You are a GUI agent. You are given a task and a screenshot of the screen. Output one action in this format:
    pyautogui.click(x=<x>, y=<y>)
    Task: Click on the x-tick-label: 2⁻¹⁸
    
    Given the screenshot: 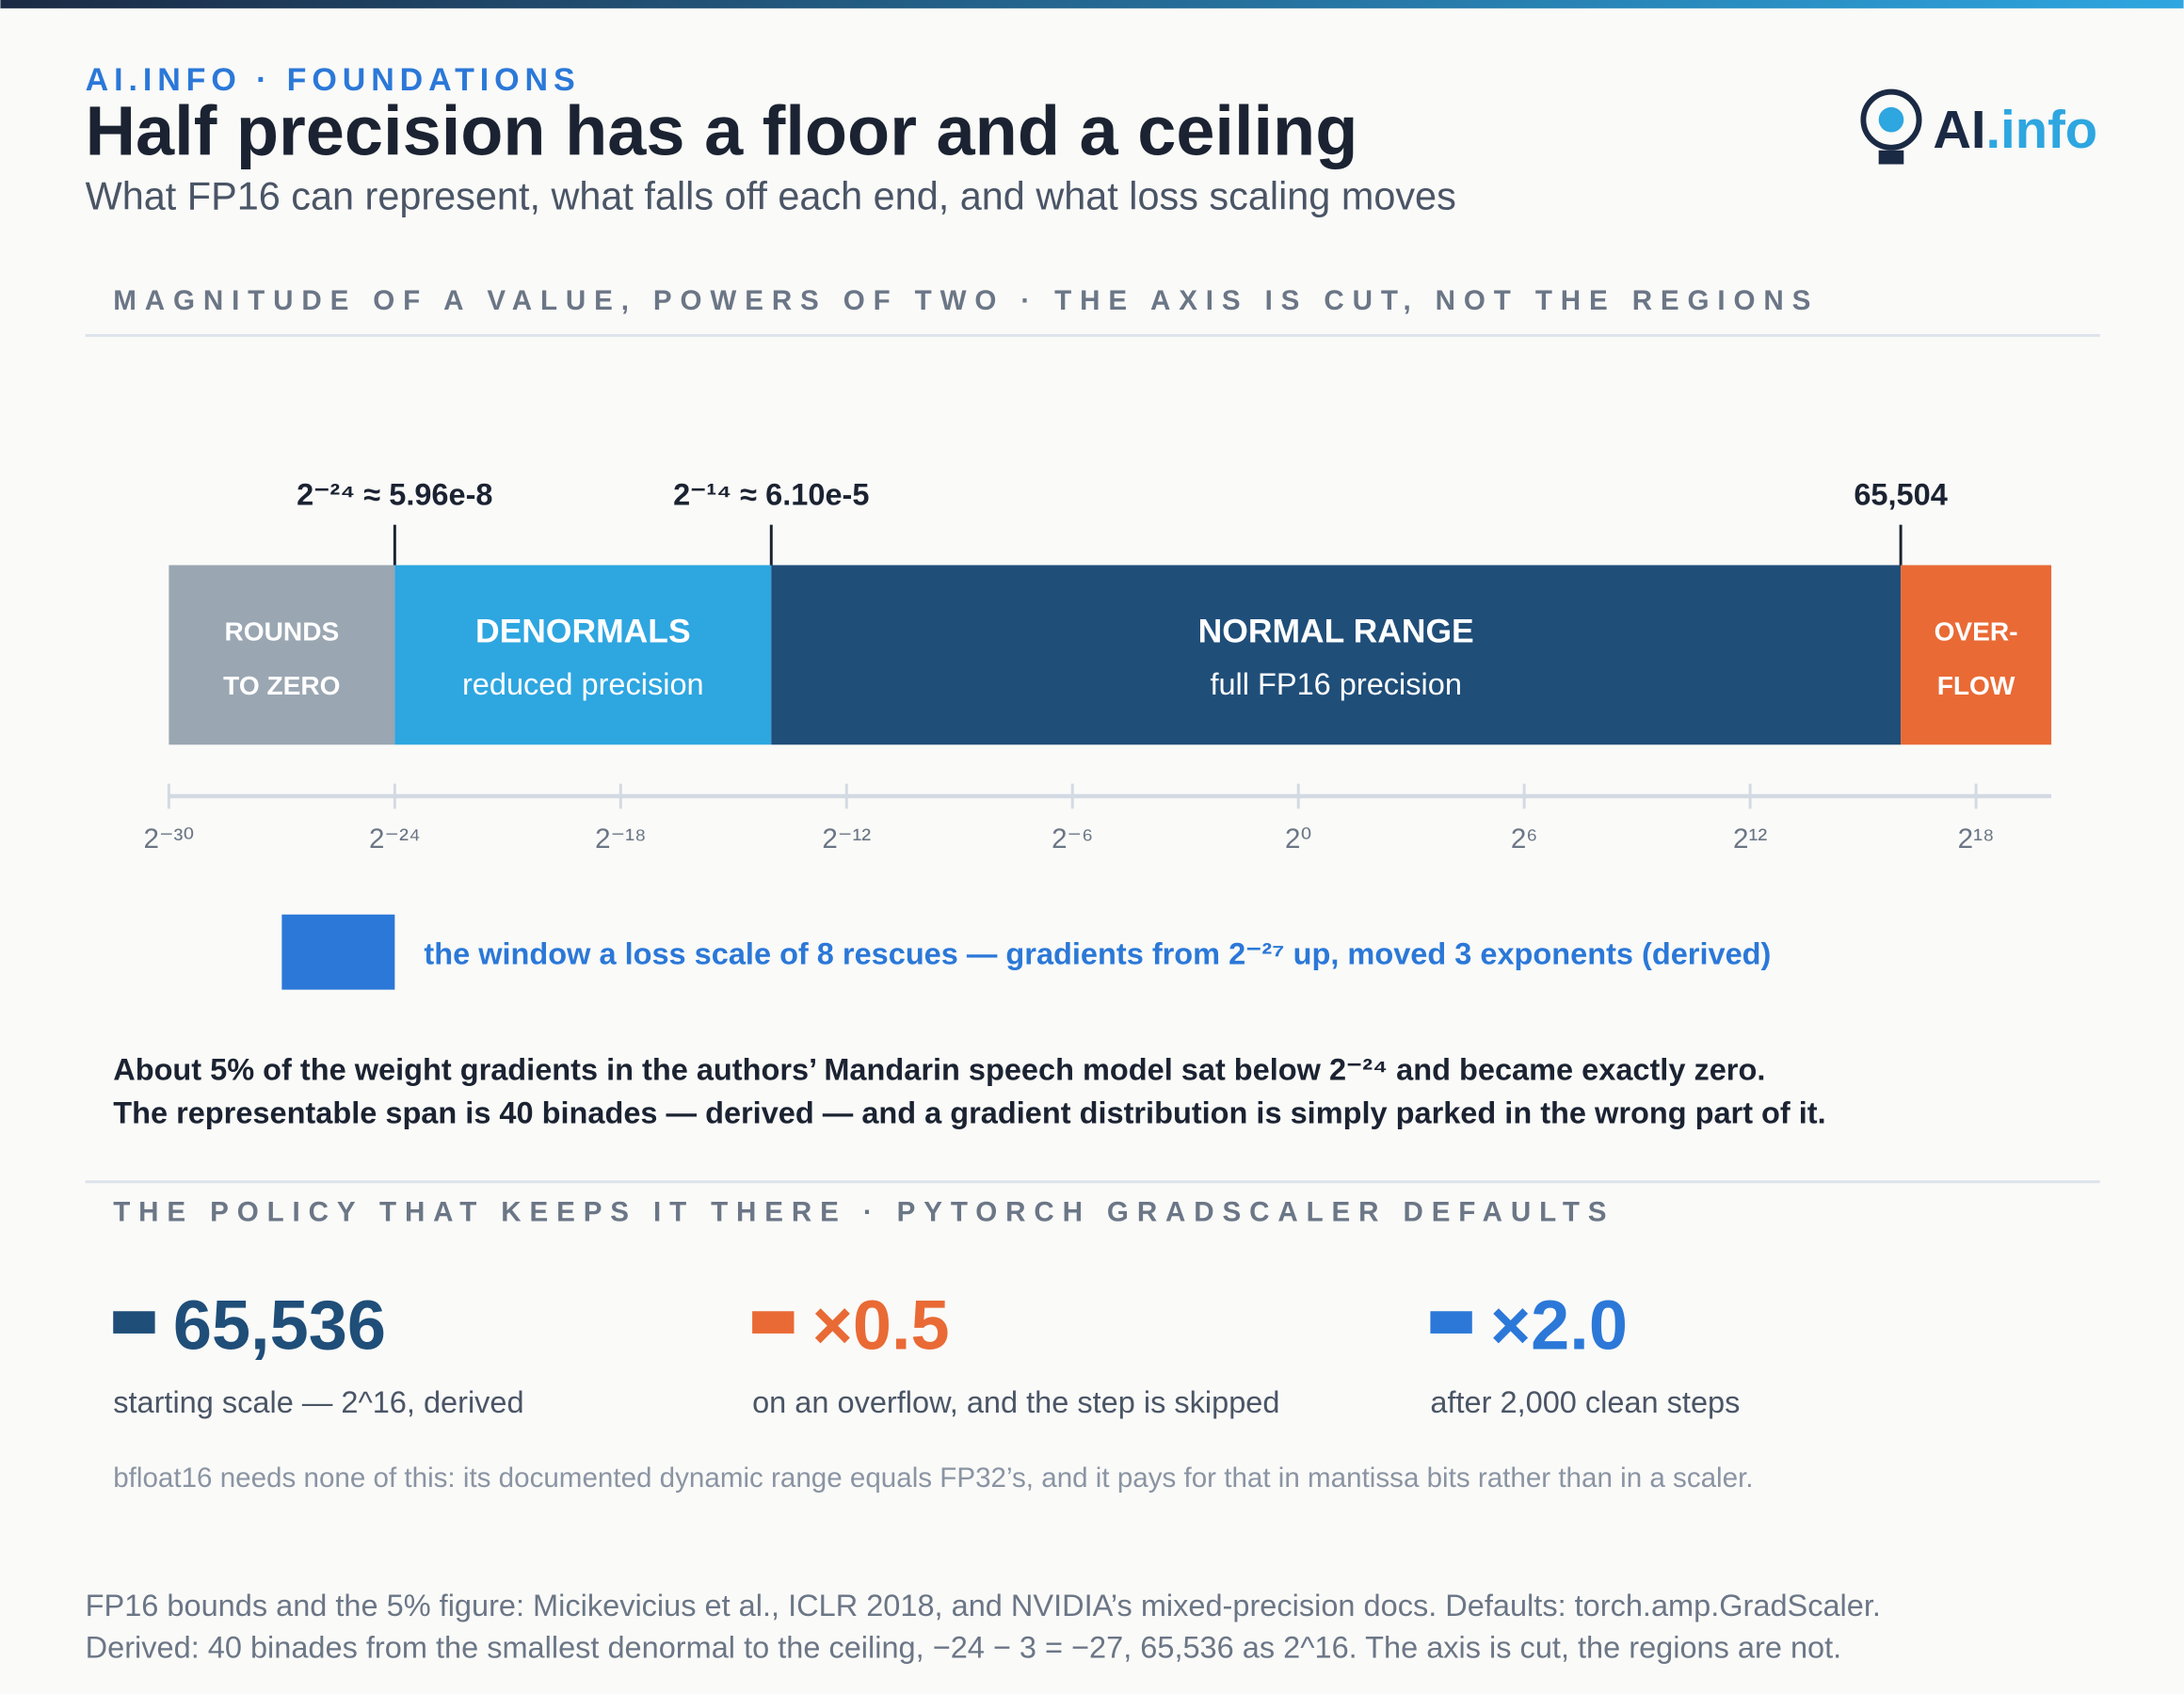 What is the action you would take?
    pyautogui.click(x=620, y=839)
    